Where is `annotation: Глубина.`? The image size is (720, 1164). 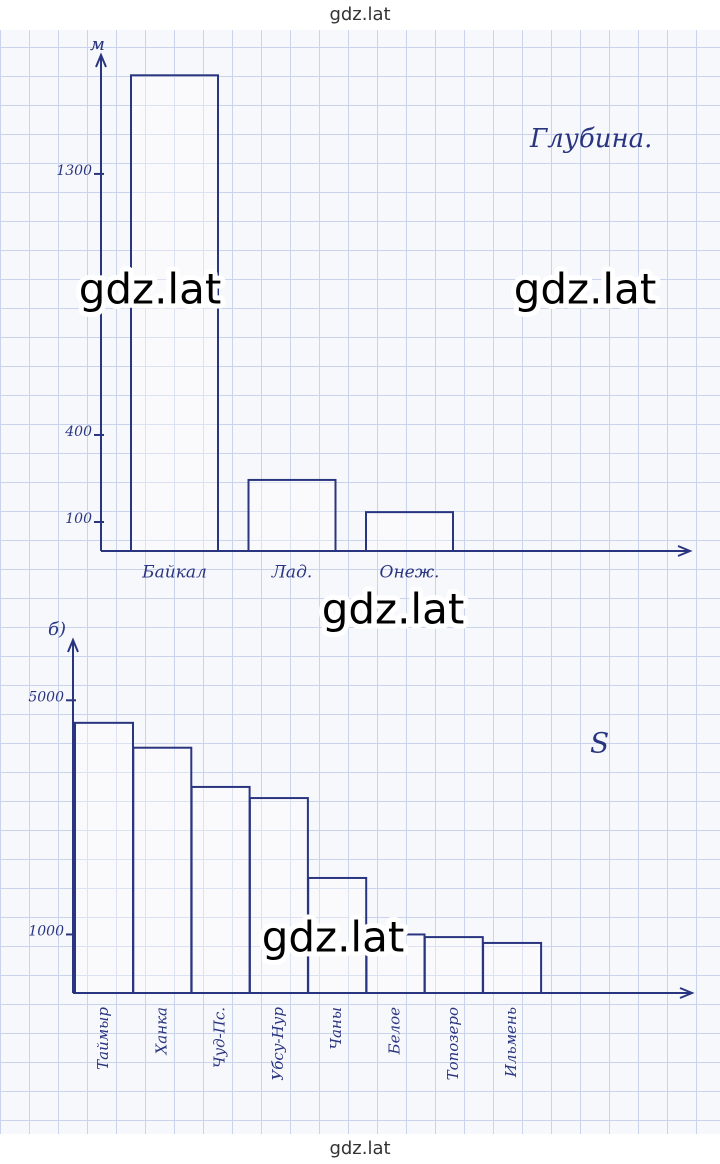 annotation: Глубина. is located at coordinates (590, 139).